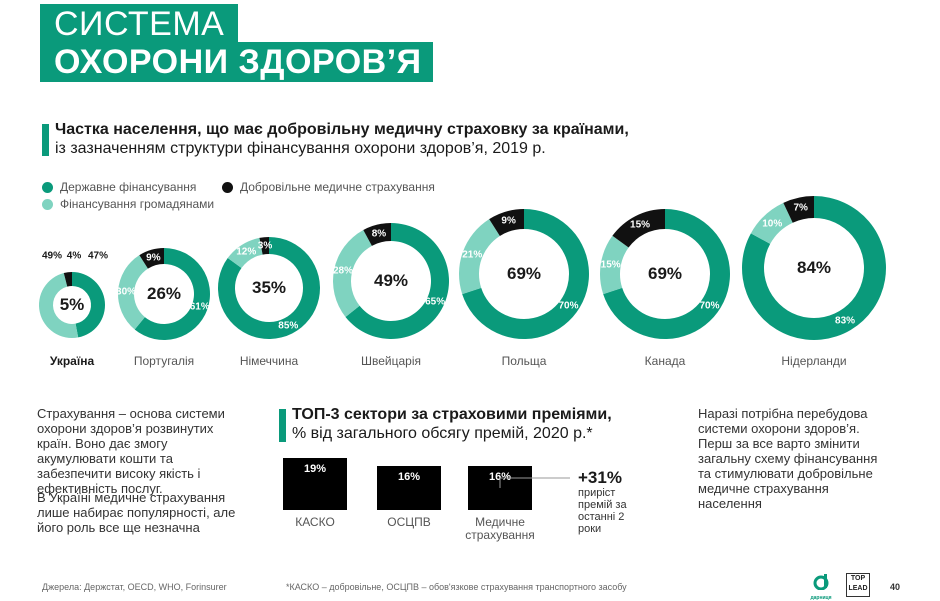 The height and width of the screenshot is (601, 940). I want to click on donut-percent-voluntary: 15%, so click(640, 225).